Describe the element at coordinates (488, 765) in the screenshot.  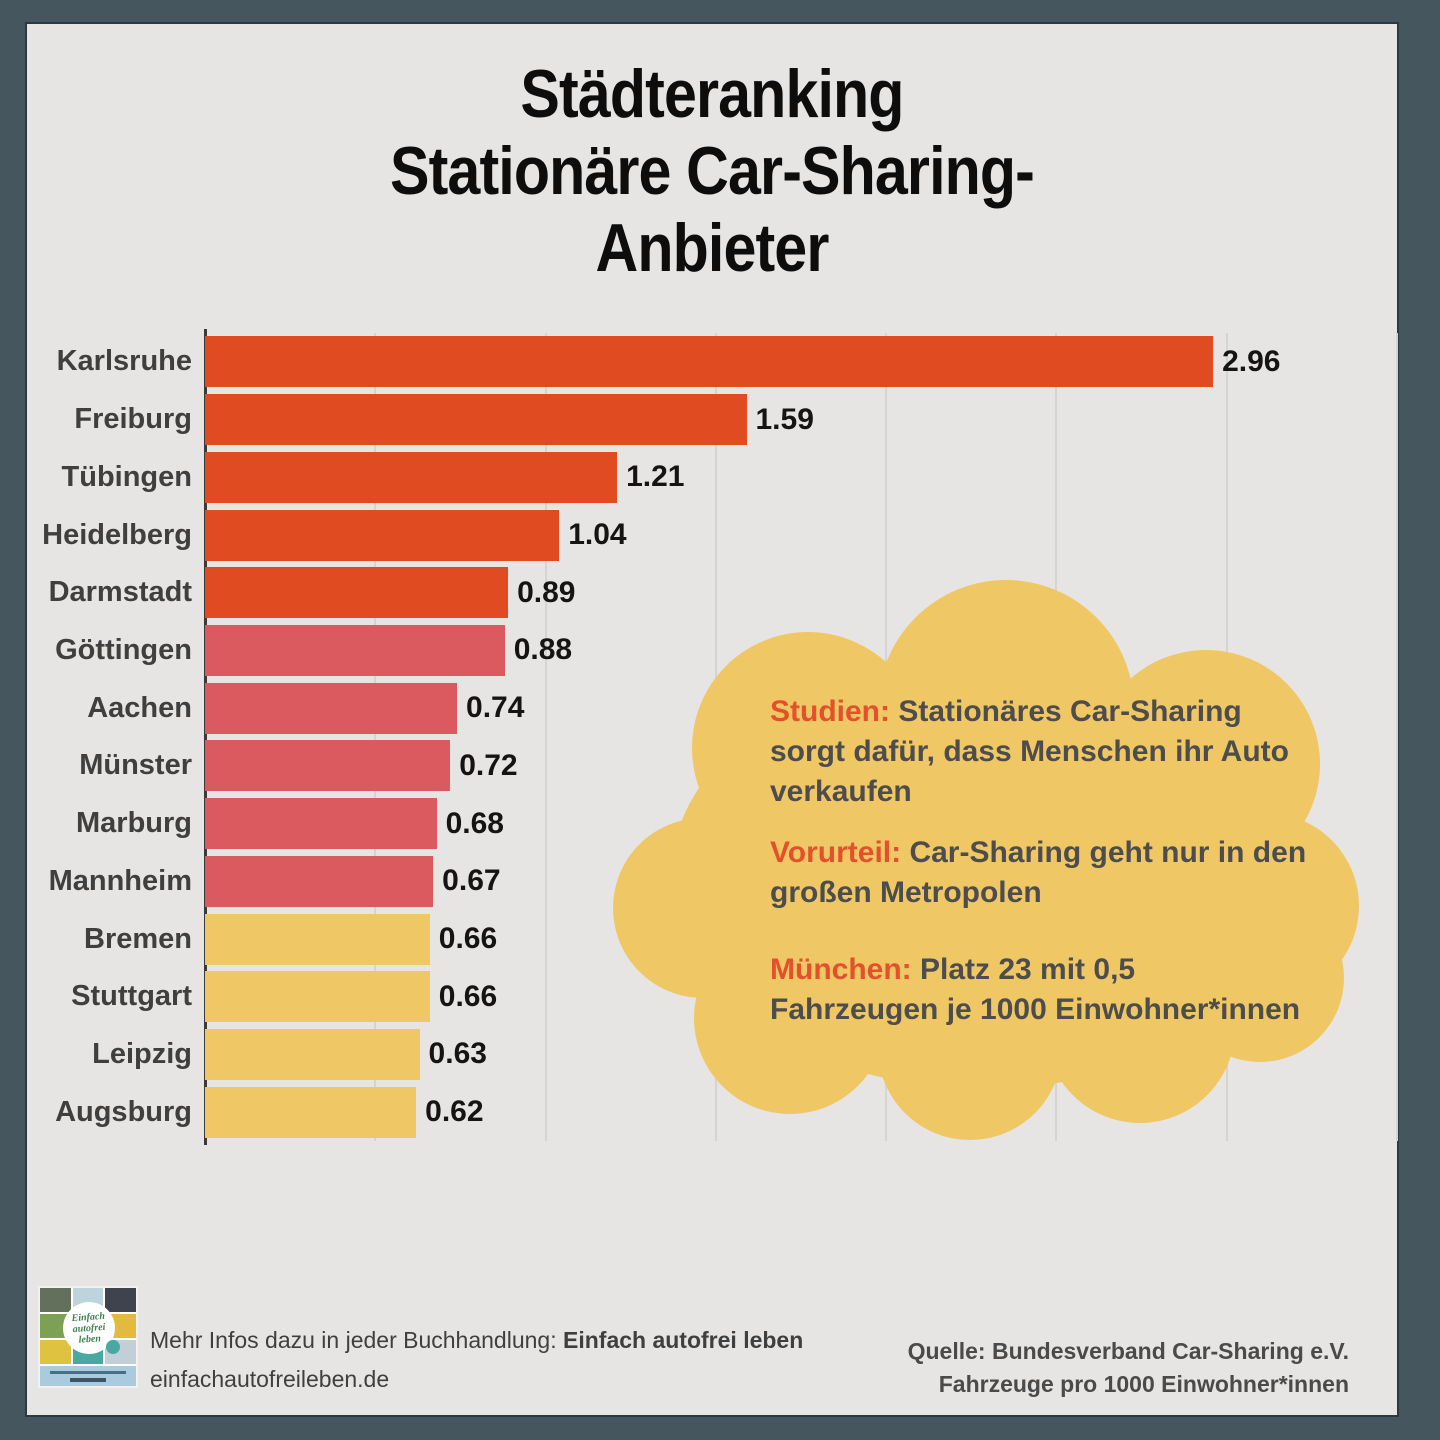
I see `value-label: 0.72` at that location.